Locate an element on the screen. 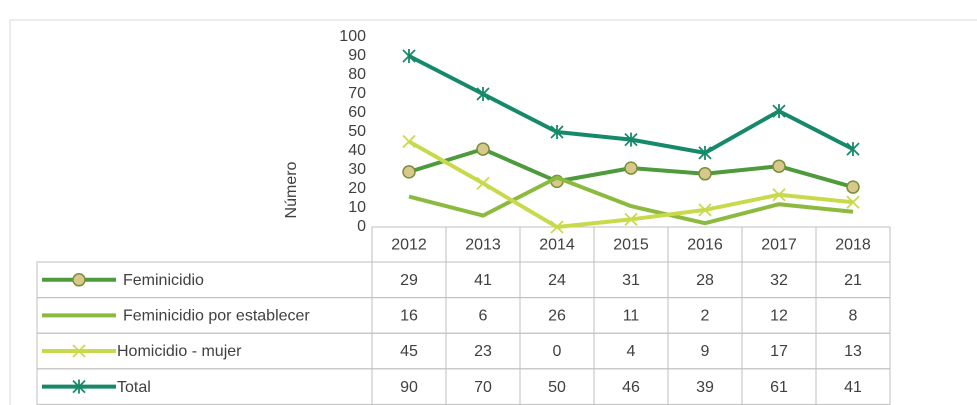 This screenshot has height=405, width=977. table-value: 8 is located at coordinates (853, 316).